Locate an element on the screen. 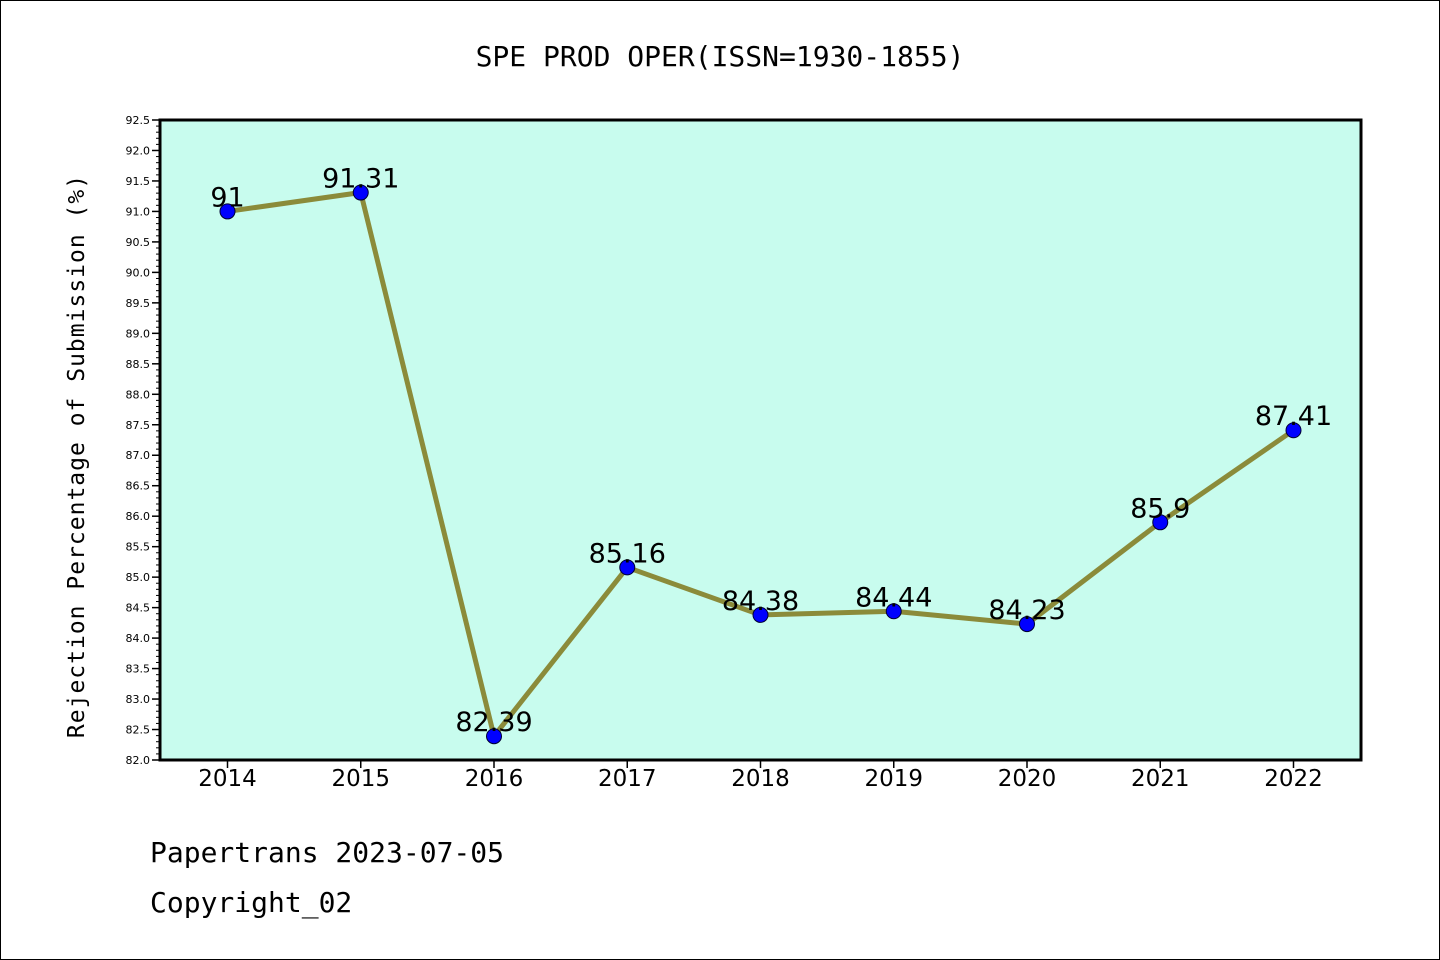 The height and width of the screenshot is (960, 1440). y-tick-label: 82.5 is located at coordinates (138, 730).